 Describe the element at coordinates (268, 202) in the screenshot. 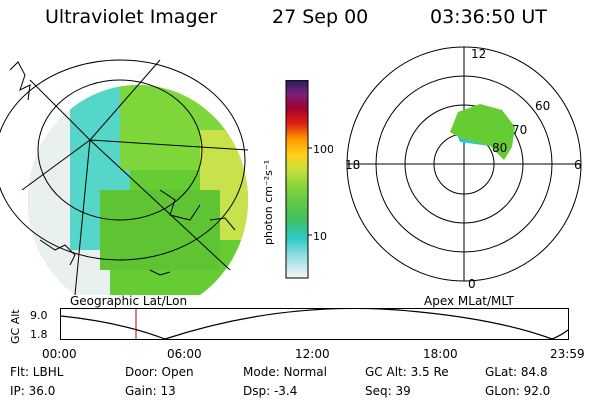

I see `colorbar-unit-label: photon cm⁻²s⁻¹` at that location.